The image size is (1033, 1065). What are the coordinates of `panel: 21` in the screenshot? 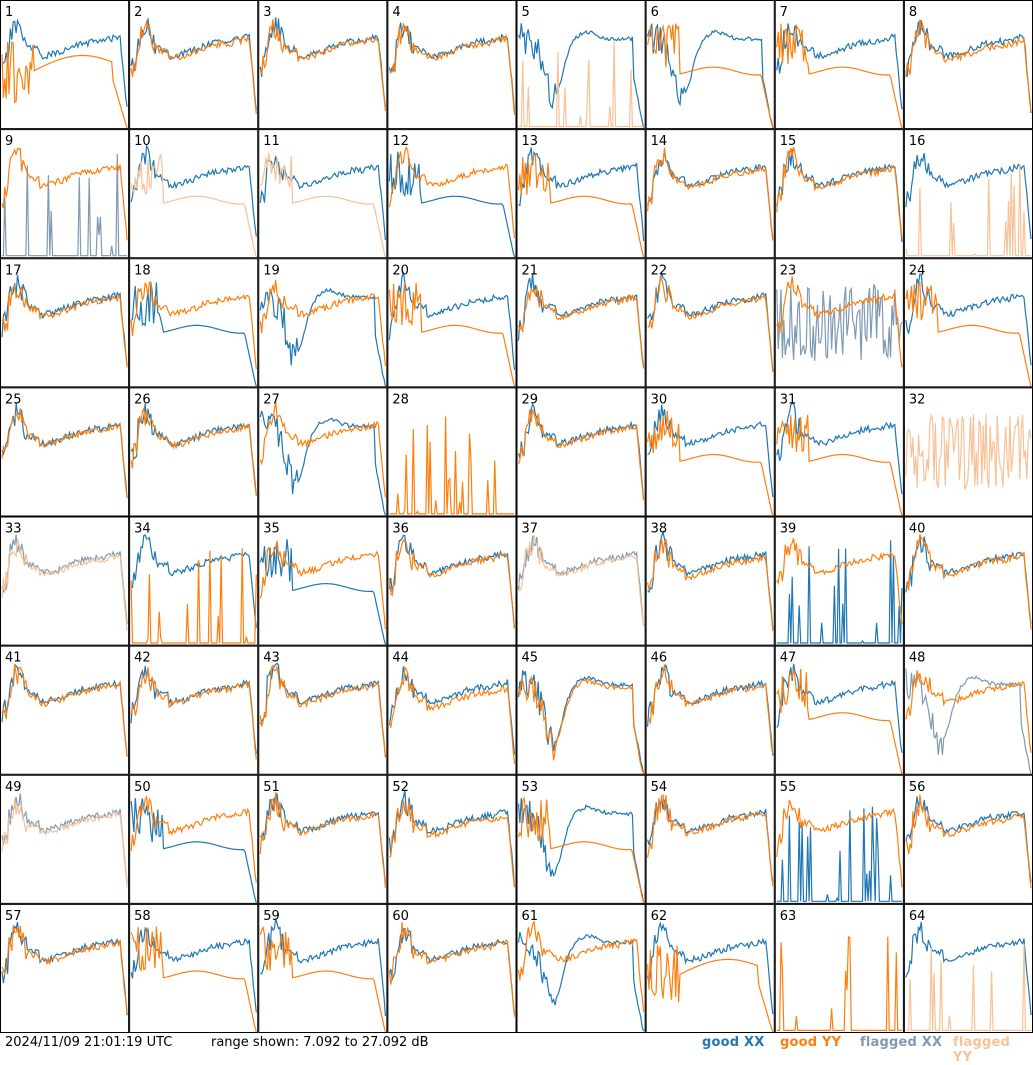 It's located at (581, 323).